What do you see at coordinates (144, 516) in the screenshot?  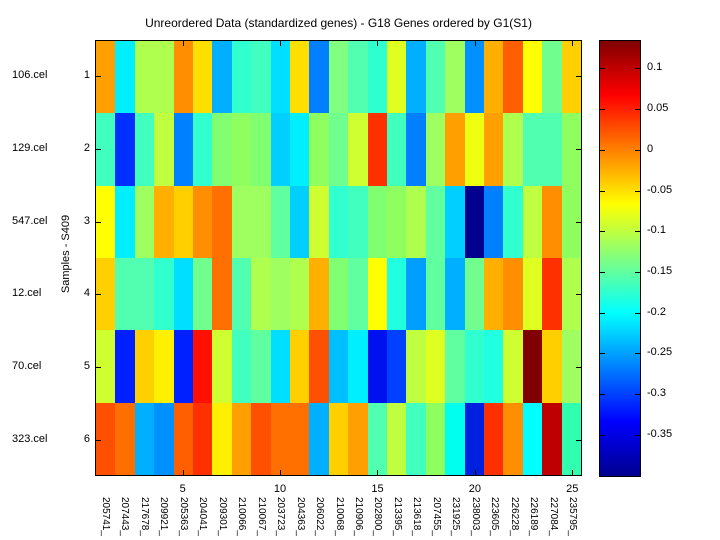 I see `gene-label: 217678_` at bounding box center [144, 516].